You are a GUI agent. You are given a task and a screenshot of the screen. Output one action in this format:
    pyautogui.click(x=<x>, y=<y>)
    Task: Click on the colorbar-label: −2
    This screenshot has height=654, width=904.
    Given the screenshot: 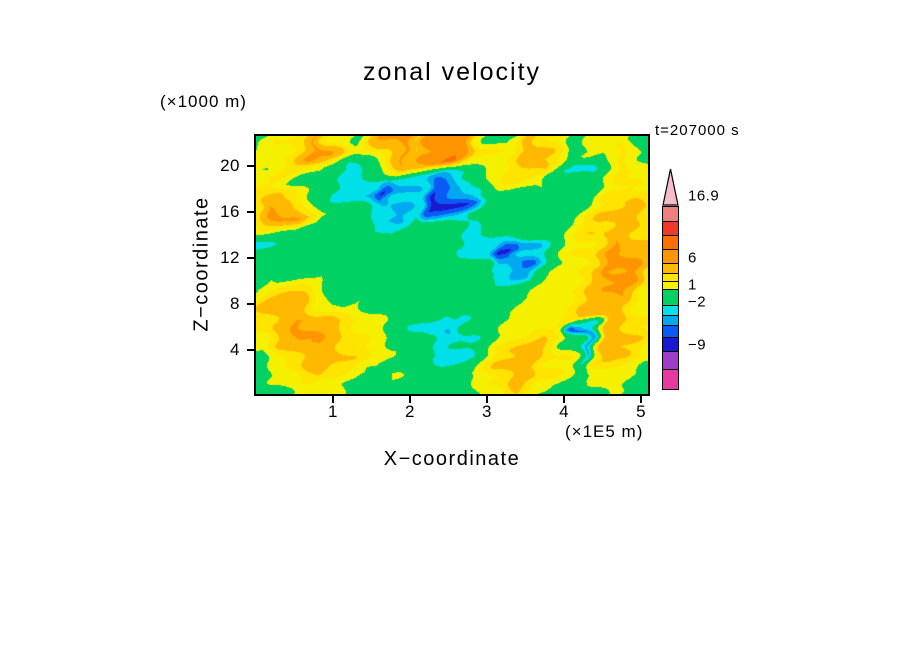 What is the action you would take?
    pyautogui.click(x=697, y=302)
    